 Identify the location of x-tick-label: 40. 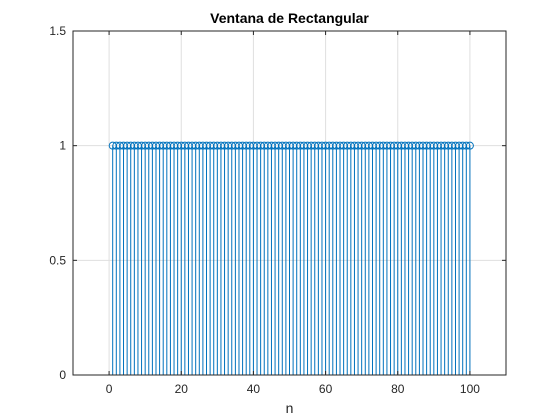
(254, 389).